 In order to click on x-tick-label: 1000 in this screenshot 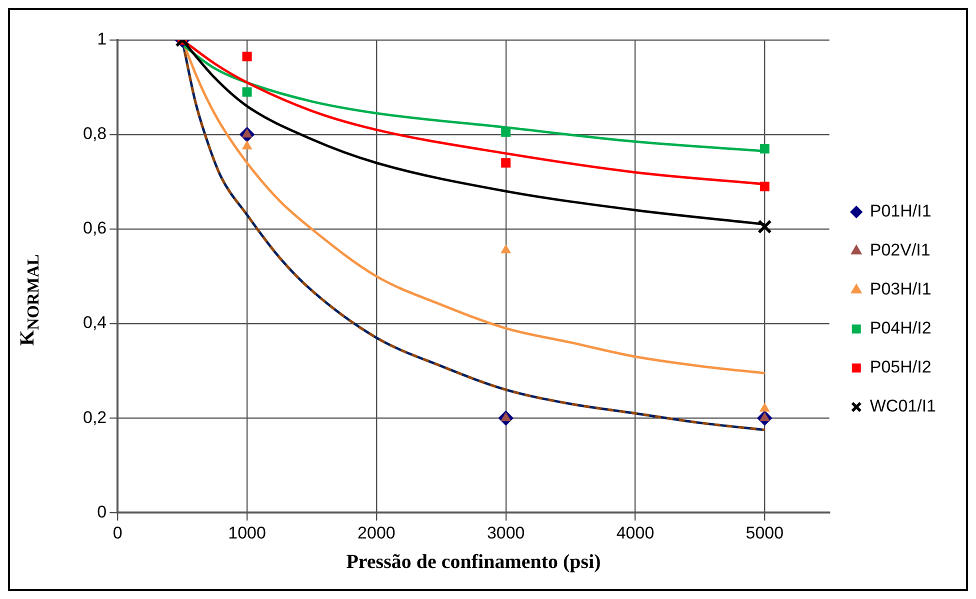, I will do `click(247, 532)`.